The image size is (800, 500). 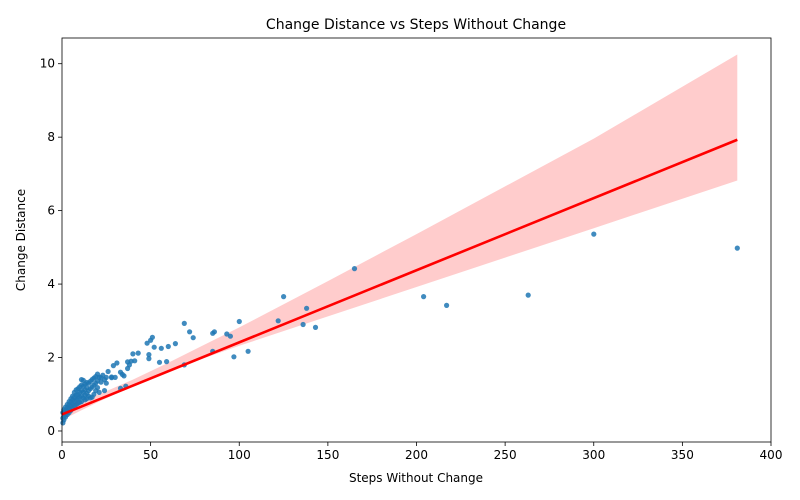 What do you see at coordinates (51, 431) in the screenshot?
I see `y-tick-label: 0` at bounding box center [51, 431].